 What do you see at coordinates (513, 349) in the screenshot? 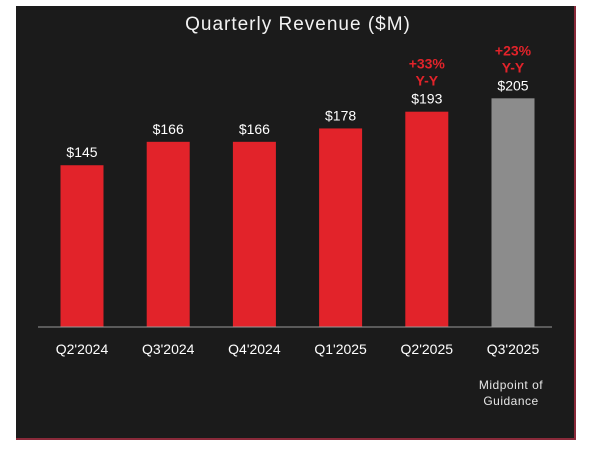
I see `category-label: Q3'2025` at bounding box center [513, 349].